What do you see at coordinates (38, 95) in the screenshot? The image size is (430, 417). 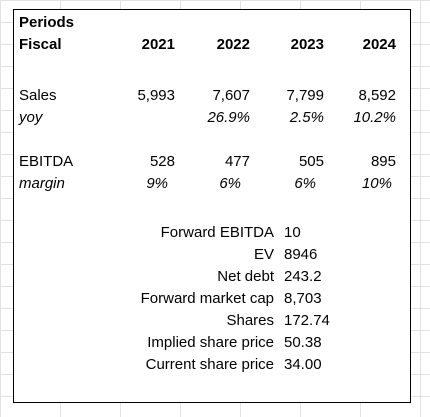 I see `sales-label: Sales` at bounding box center [38, 95].